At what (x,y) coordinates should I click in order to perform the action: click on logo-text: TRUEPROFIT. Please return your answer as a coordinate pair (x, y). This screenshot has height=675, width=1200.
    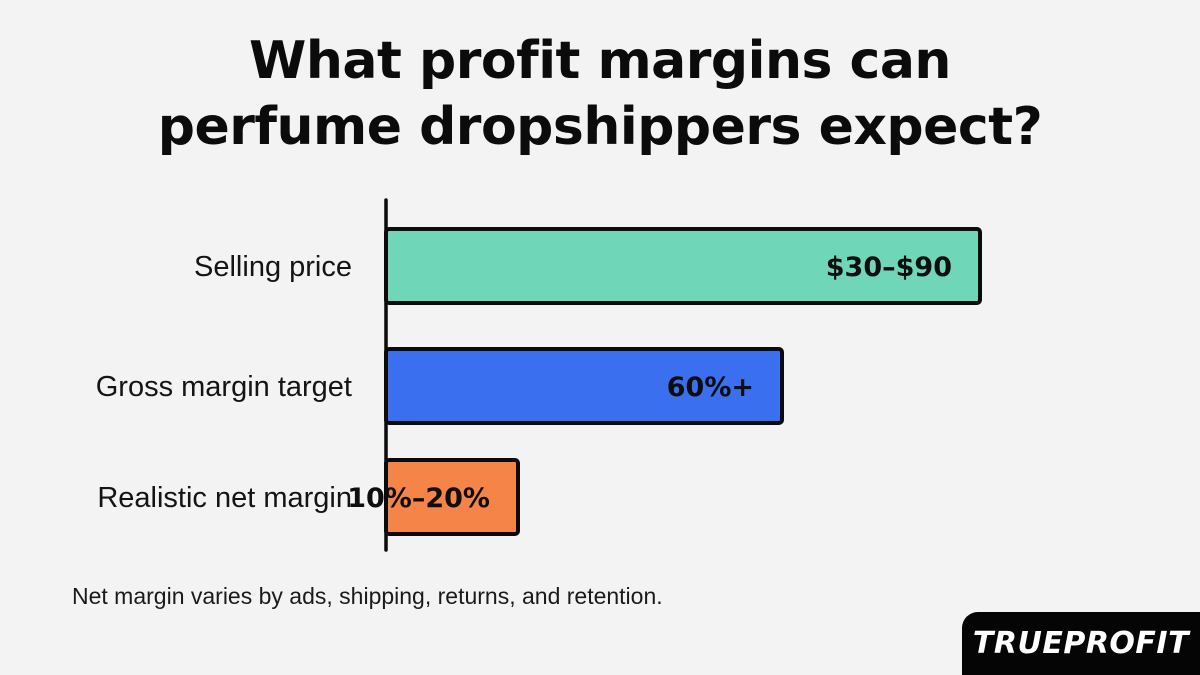
    Looking at the image, I should click on (1081, 643).